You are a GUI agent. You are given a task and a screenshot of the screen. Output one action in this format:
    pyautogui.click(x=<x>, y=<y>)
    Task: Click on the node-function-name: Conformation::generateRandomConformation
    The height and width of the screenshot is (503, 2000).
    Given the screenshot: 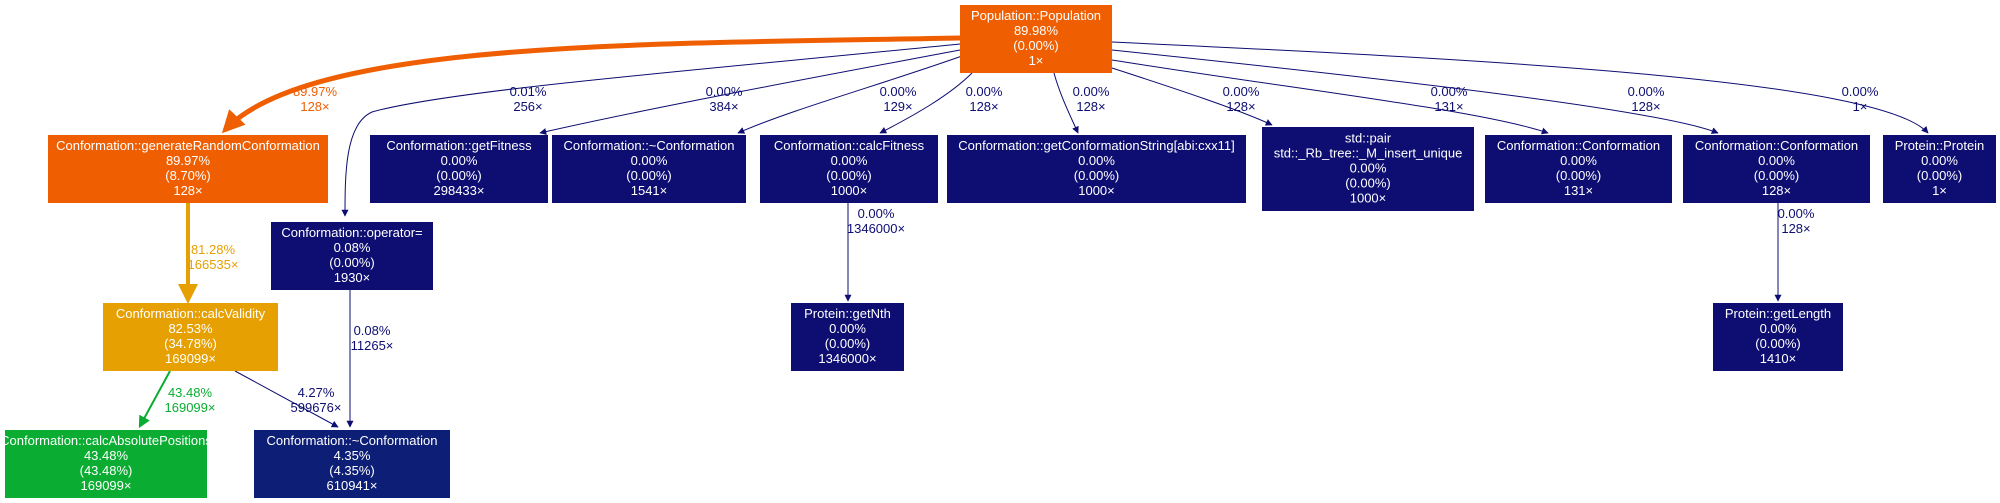 What is the action you would take?
    pyautogui.click(x=188, y=145)
    